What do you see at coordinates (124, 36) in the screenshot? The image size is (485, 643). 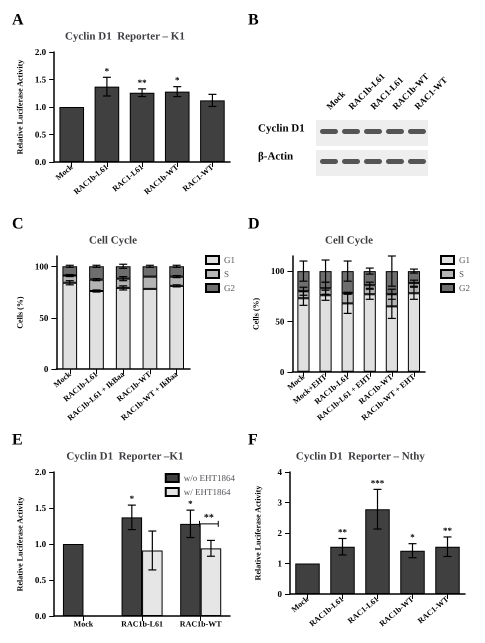 I see `chart-title: Cyclin D1 Reporter – K1` at bounding box center [124, 36].